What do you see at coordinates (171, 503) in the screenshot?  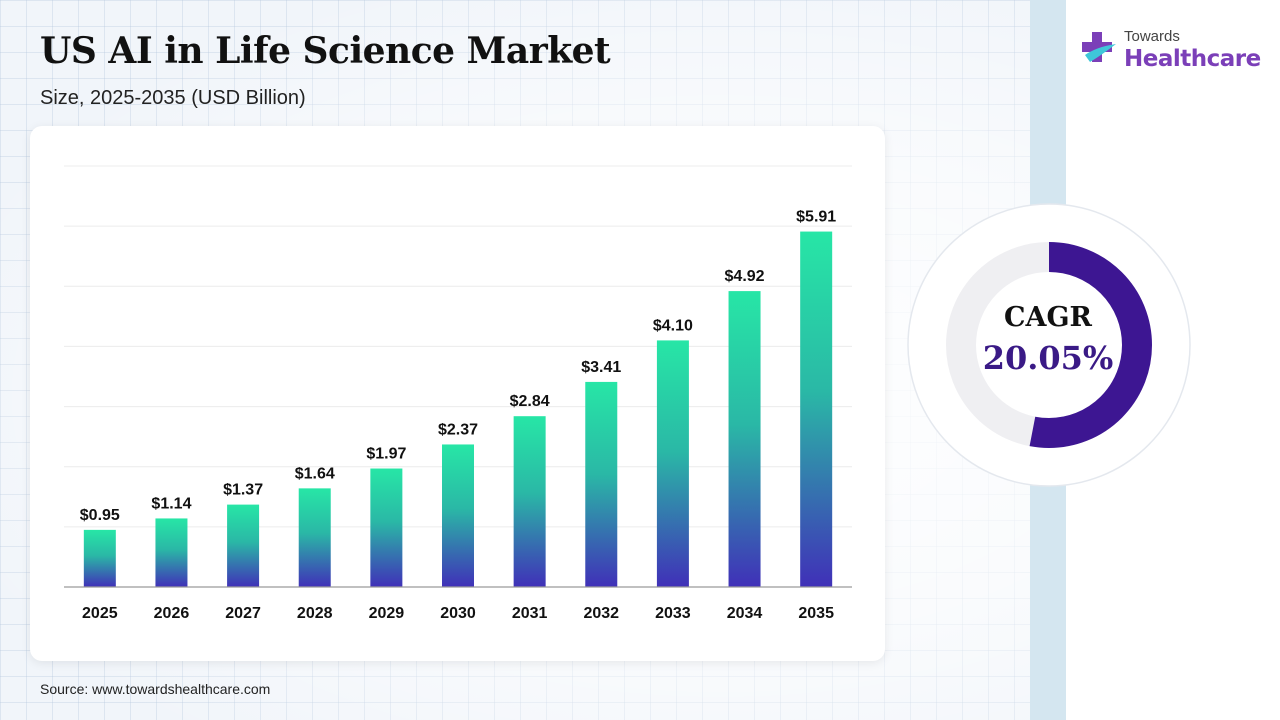 I see `value-label-2026: $1.14` at bounding box center [171, 503].